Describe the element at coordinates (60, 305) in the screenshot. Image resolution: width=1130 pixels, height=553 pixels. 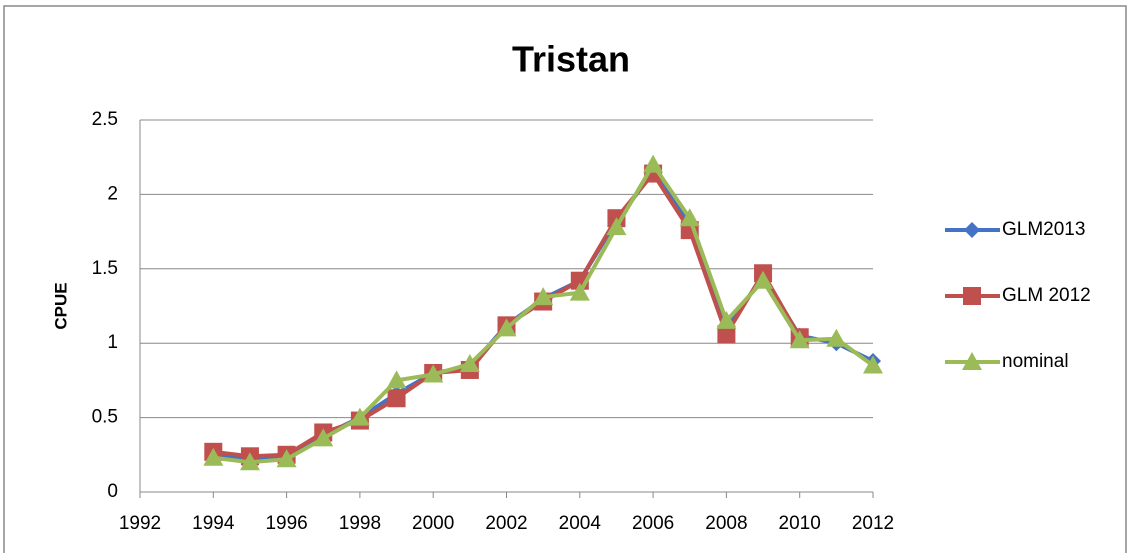
I see `y-axis-label: CPUE` at that location.